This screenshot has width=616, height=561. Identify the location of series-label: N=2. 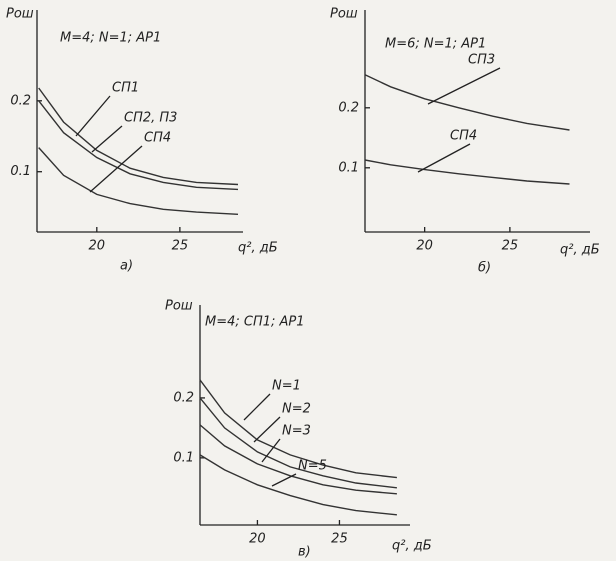
(296, 409).